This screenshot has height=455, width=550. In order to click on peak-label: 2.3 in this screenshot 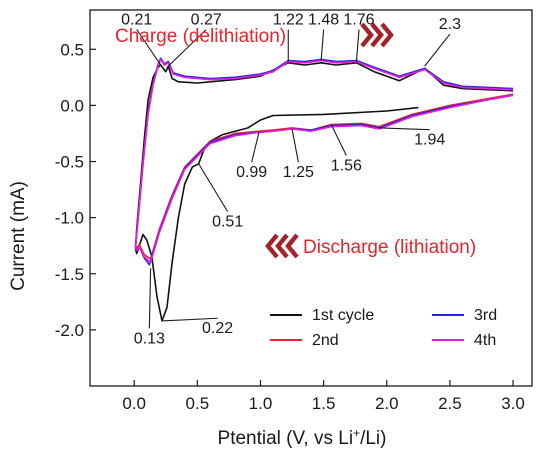, I will do `click(450, 24)`.